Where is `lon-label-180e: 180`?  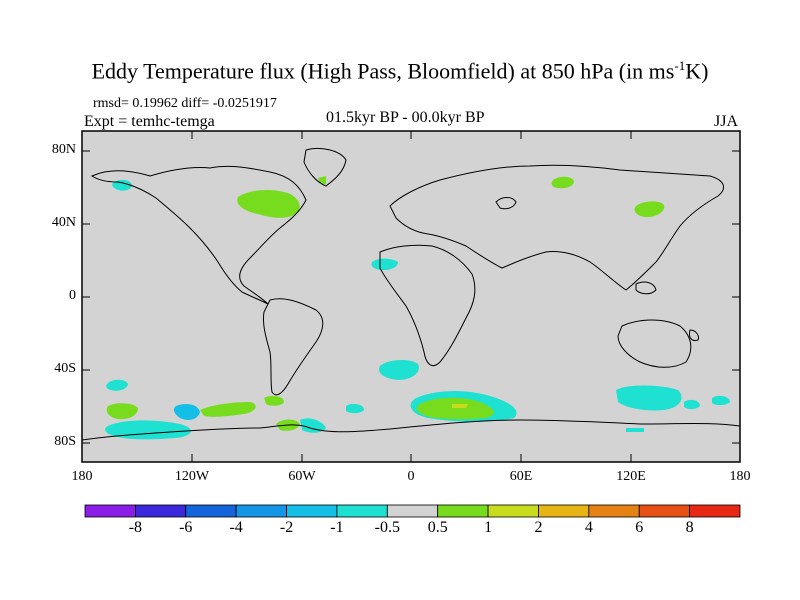
lon-label-180e: 180 is located at coordinates (740, 476).